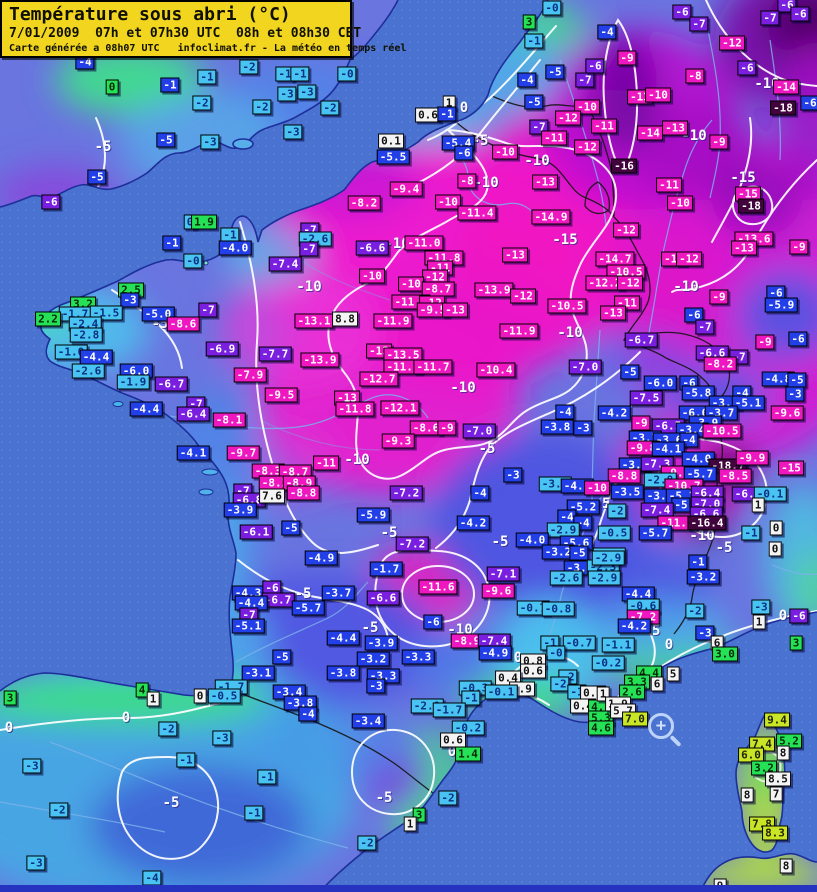  Describe the element at coordinates (787, 413) in the screenshot. I see `station-temp-label: -9.6` at that location.